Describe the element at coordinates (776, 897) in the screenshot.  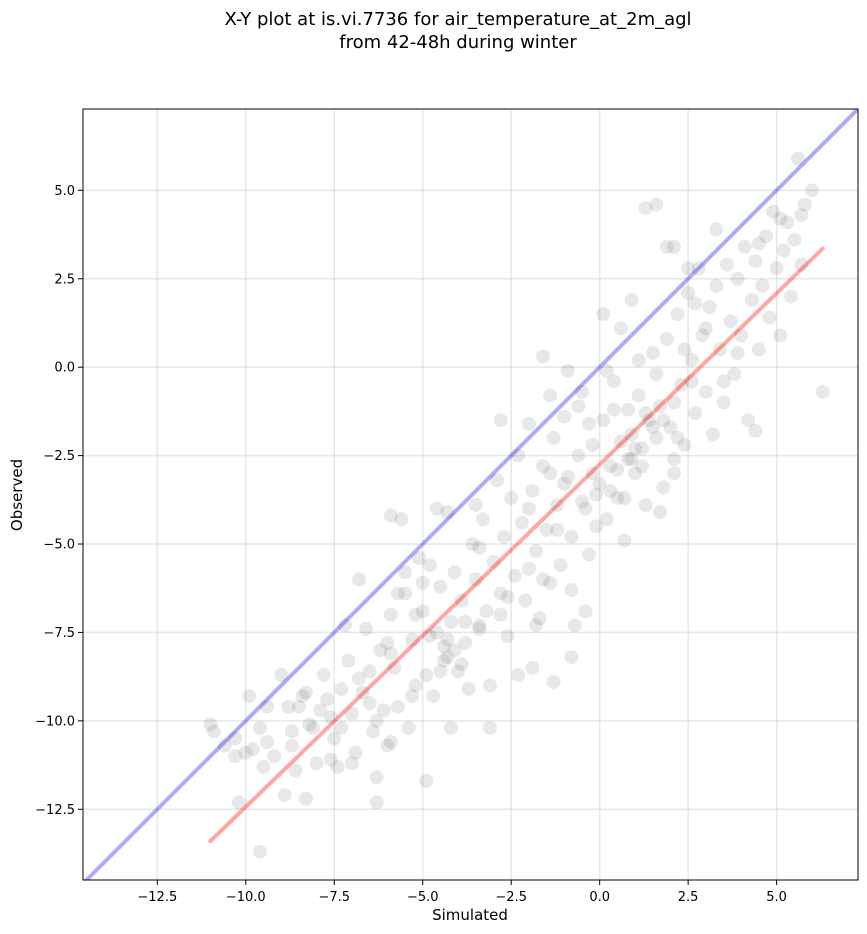
I see `x-tick-label: 5.0` at that location.